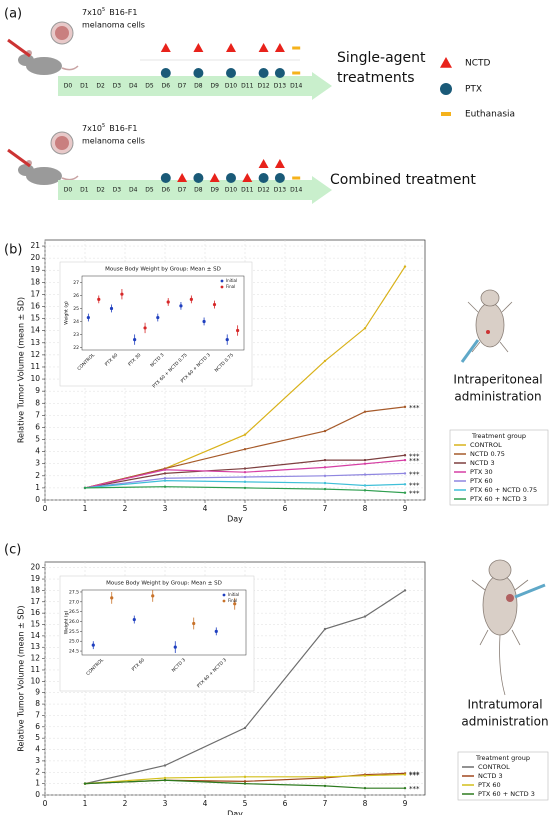 This screenshot has width=550, height=815. What do you see at coordinates (45, 803) in the screenshot?
I see `x-tick-label: 0` at bounding box center [45, 803].